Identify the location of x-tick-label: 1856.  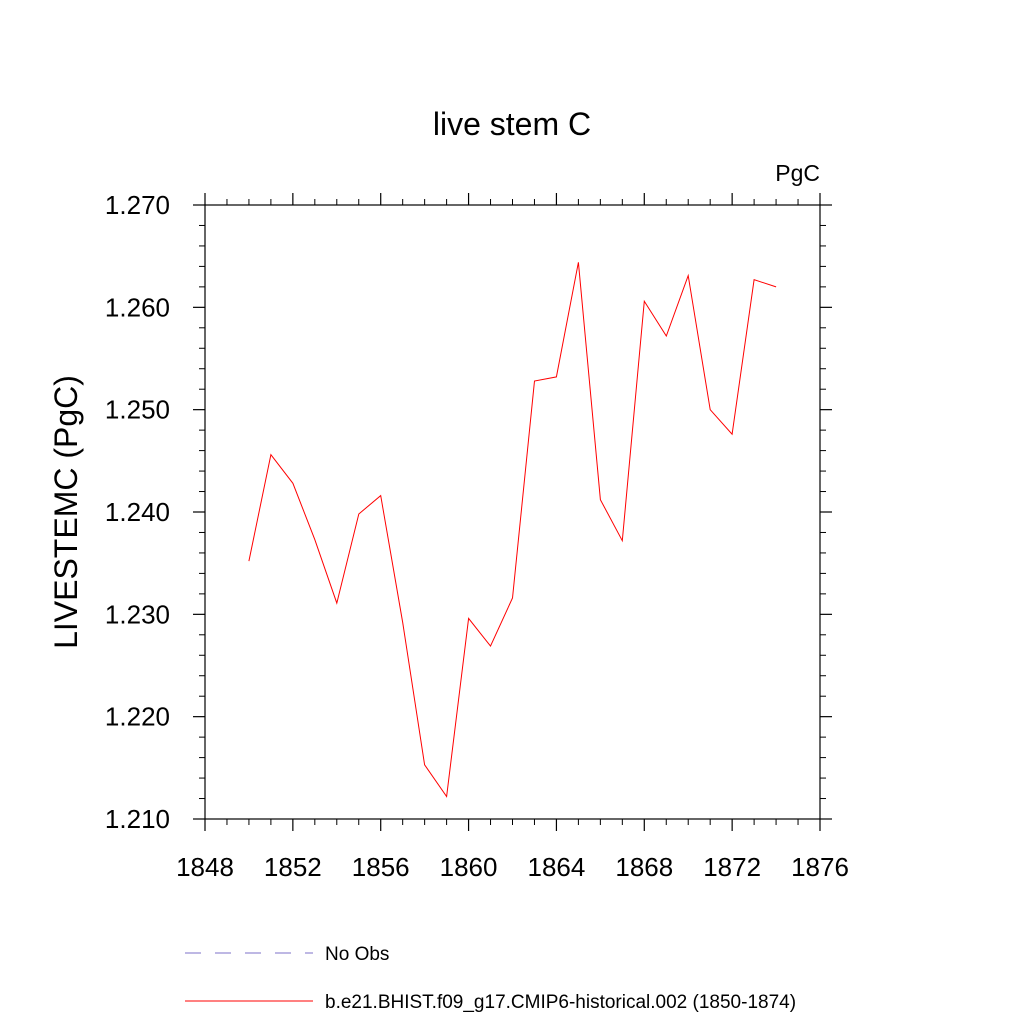
(381, 867).